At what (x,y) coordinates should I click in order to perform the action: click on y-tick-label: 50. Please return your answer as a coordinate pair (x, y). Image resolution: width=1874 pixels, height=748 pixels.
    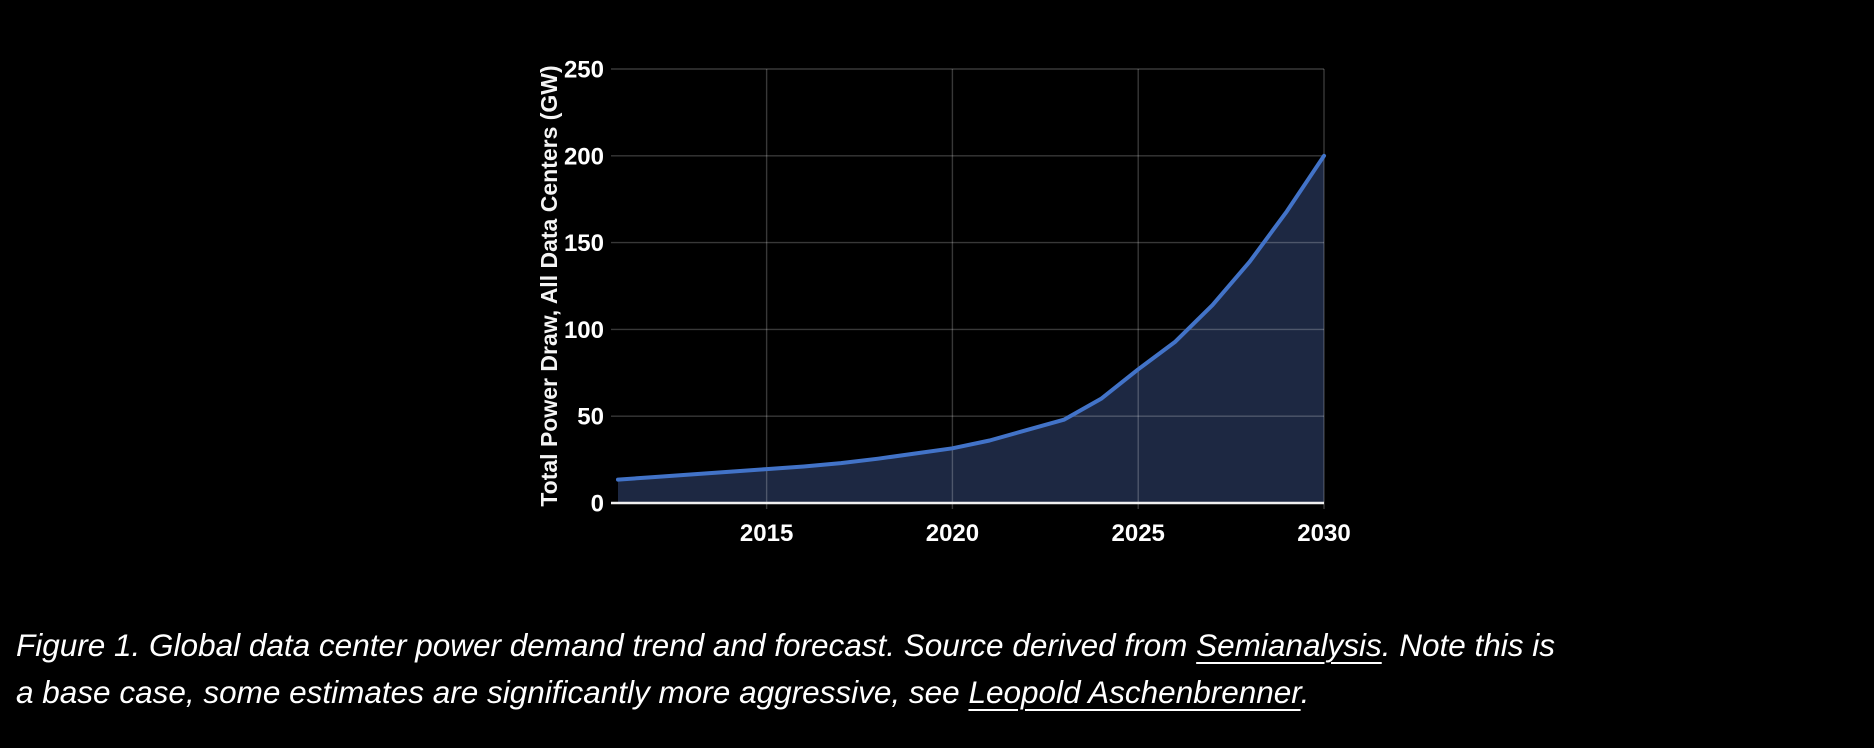
    Looking at the image, I should click on (590, 417).